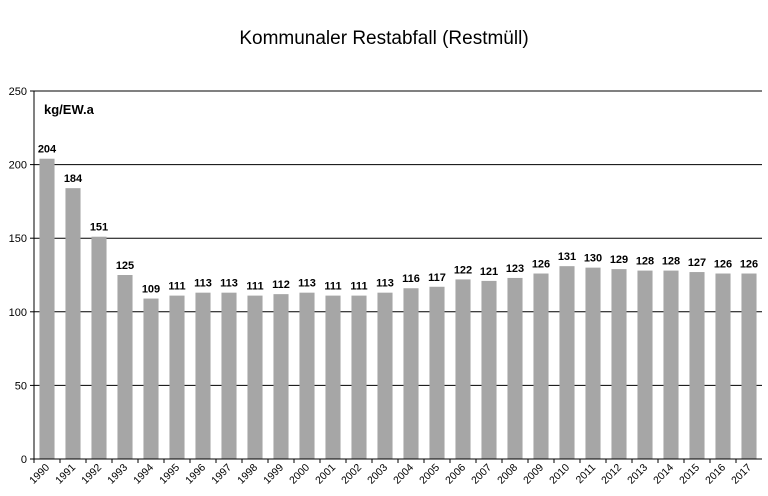 Image resolution: width=768 pixels, height=496 pixels. What do you see at coordinates (384, 38) in the screenshot?
I see `chart-title: Kommunaler Restabfall (Restmüll)` at bounding box center [384, 38].